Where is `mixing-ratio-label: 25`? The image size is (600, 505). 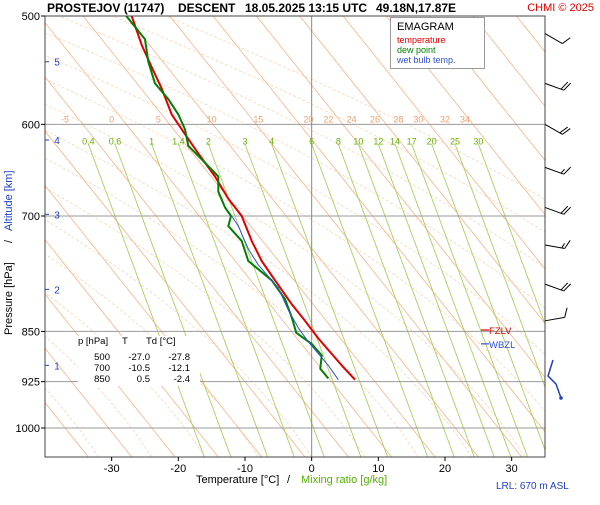 mixing-ratio-label: 25 is located at coordinates (455, 141).